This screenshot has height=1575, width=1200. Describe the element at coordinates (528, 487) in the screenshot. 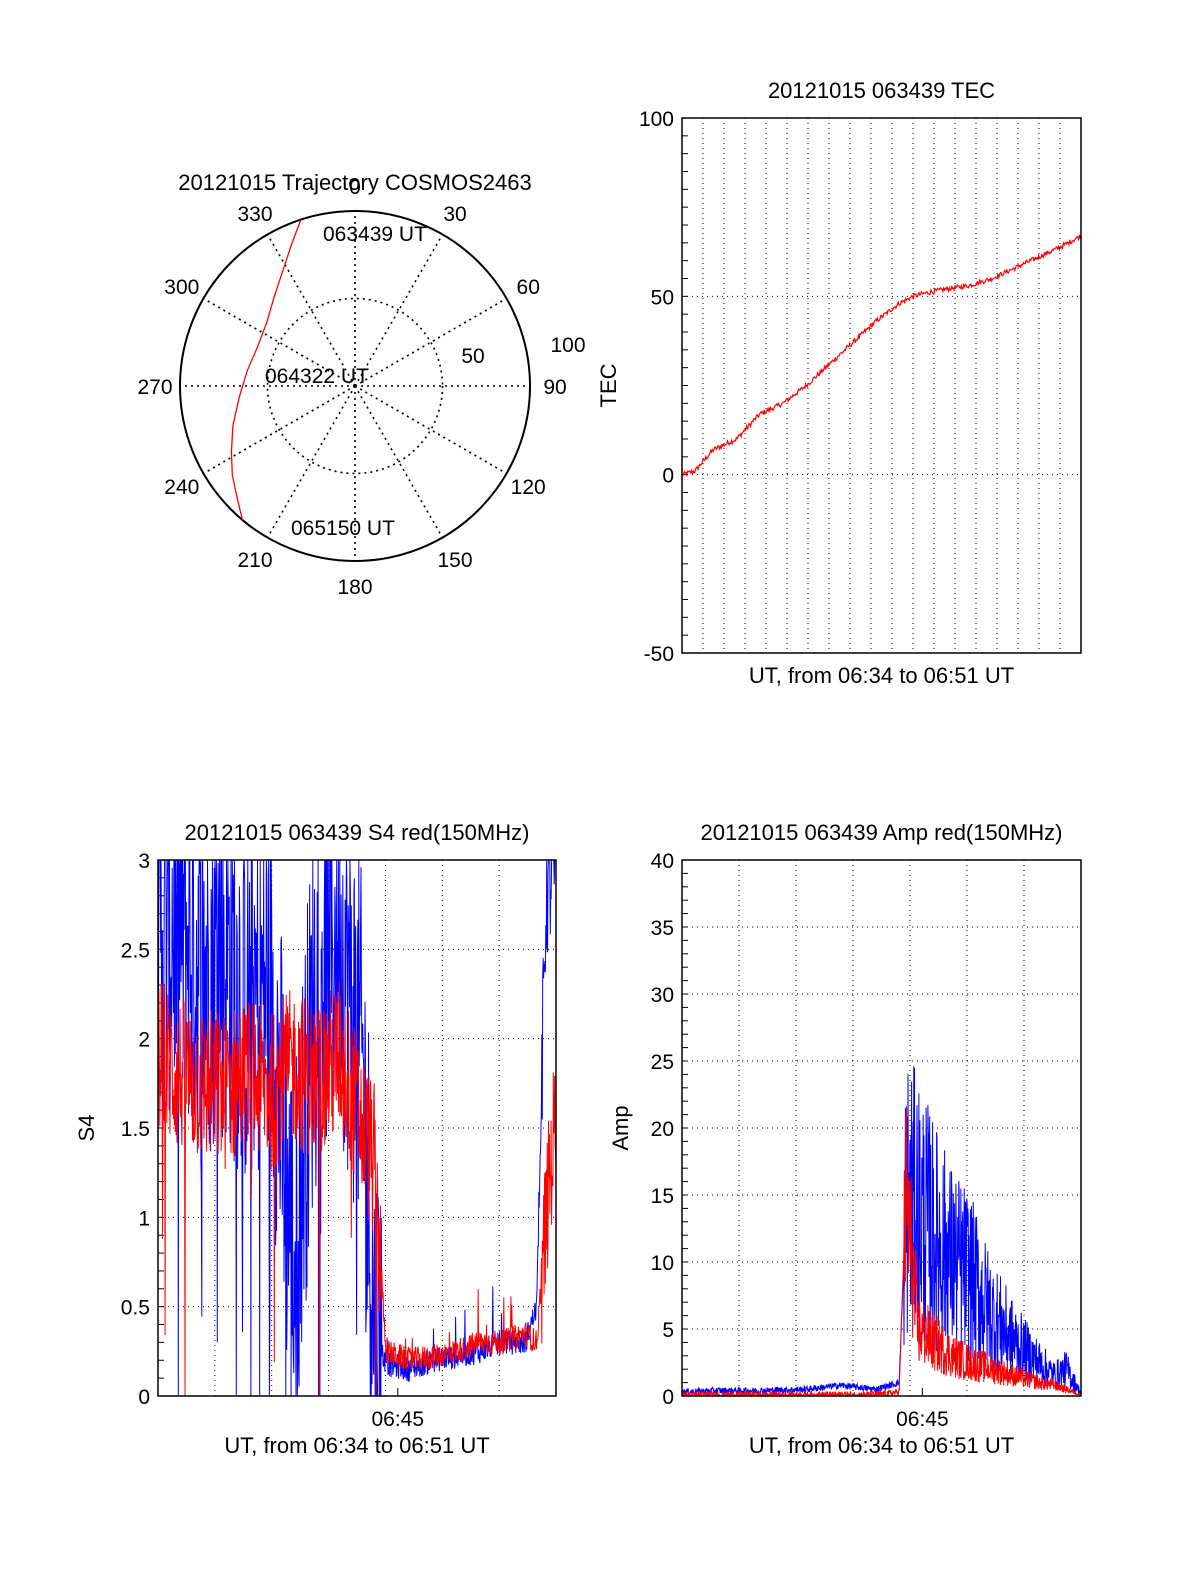

I see `polar-azimuth-label: 120` at that location.